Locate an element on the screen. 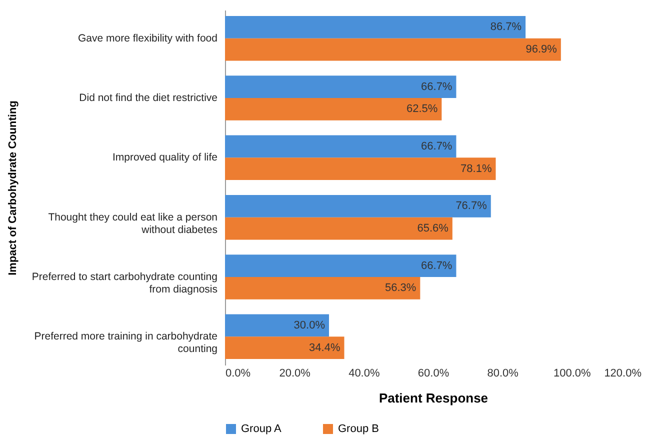 The image size is (661, 446). y-tick-label: Preferred to start carbohydrate counting from diagnosis is located at coordinates (125, 283).